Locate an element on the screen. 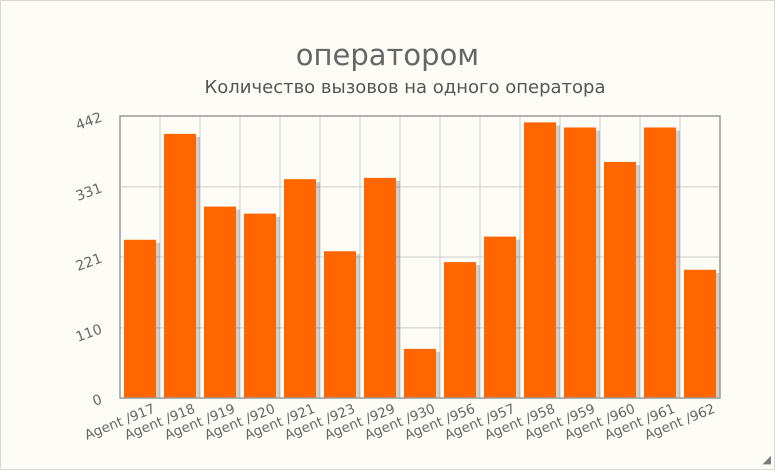 The width and height of the screenshot is (775, 470). y-tick-label: 442 is located at coordinates (89, 122).